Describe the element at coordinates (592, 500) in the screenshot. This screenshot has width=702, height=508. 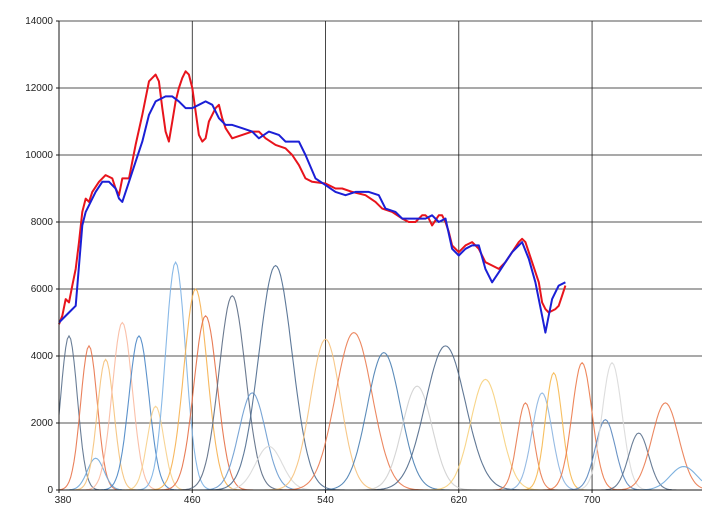
I see `x-tick-label: 700` at that location.